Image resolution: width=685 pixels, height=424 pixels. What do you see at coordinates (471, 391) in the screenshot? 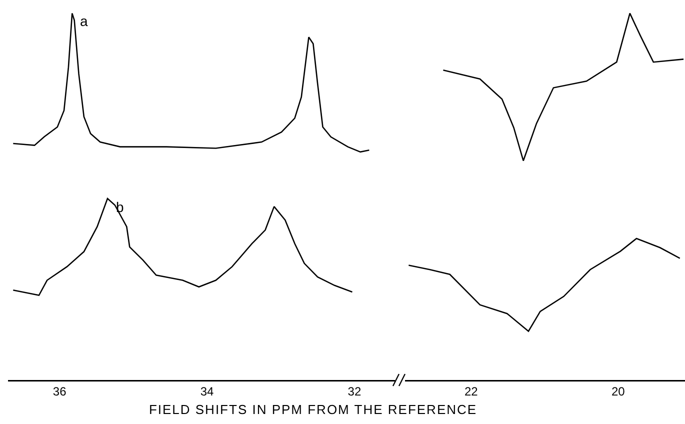
I see `x-tick-label: 22` at bounding box center [471, 391].